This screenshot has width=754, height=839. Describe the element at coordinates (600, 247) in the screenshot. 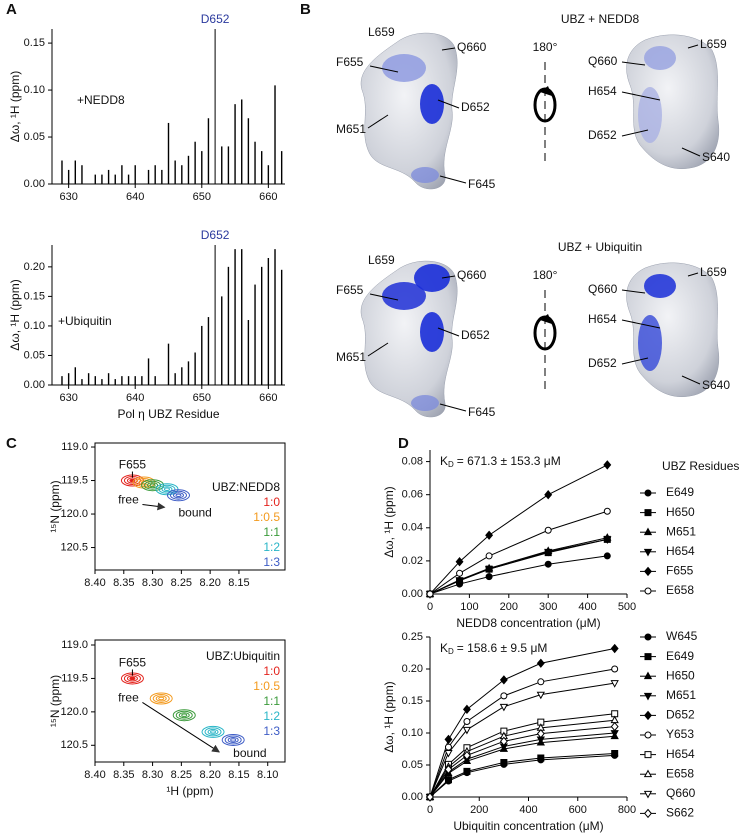

I see `structure-title: UBZ + Ubiquitin` at that location.